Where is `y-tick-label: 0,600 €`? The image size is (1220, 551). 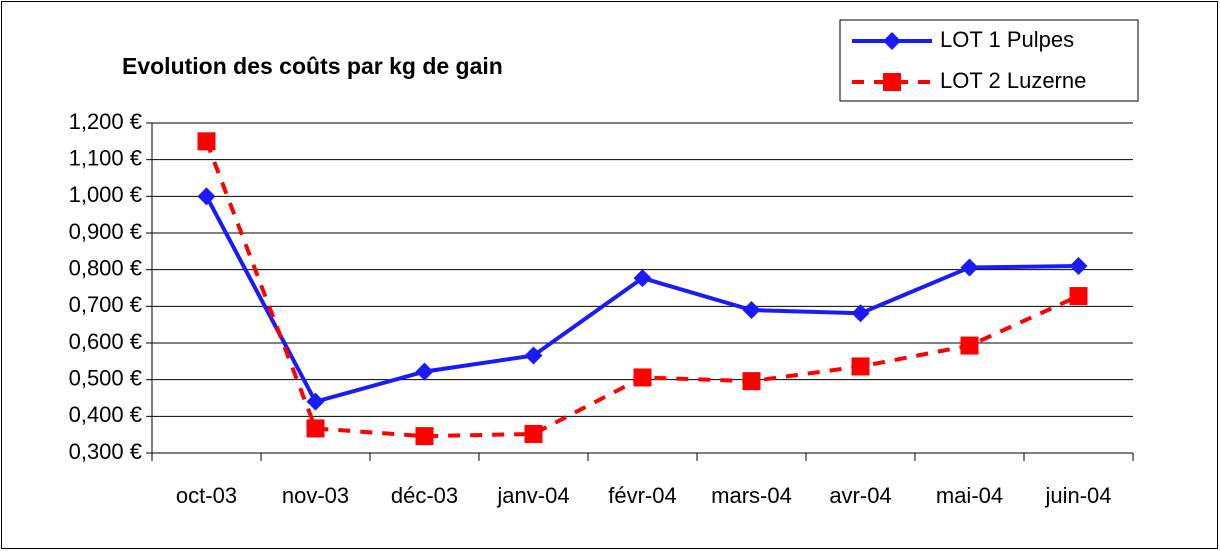 y-tick-label: 0,600 € is located at coordinates (105, 341).